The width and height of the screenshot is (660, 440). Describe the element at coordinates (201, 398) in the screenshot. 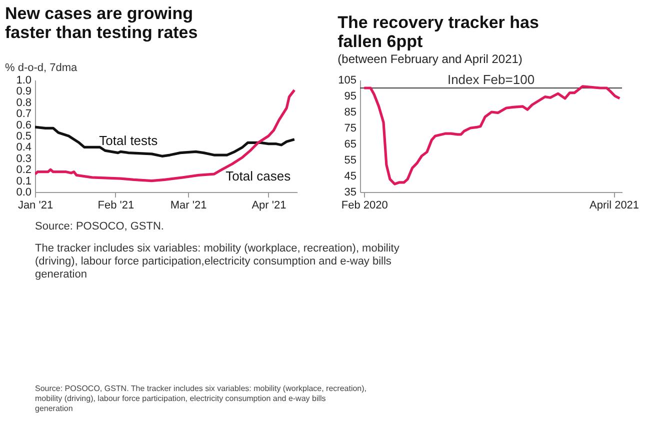

I see `source-note: Source: POSOCO, GSTN. The tracker includes six variables: mobility (workplace, recreation), mobility (driving), labour force participation, electricity consumption and e-way bills generation` at that location.